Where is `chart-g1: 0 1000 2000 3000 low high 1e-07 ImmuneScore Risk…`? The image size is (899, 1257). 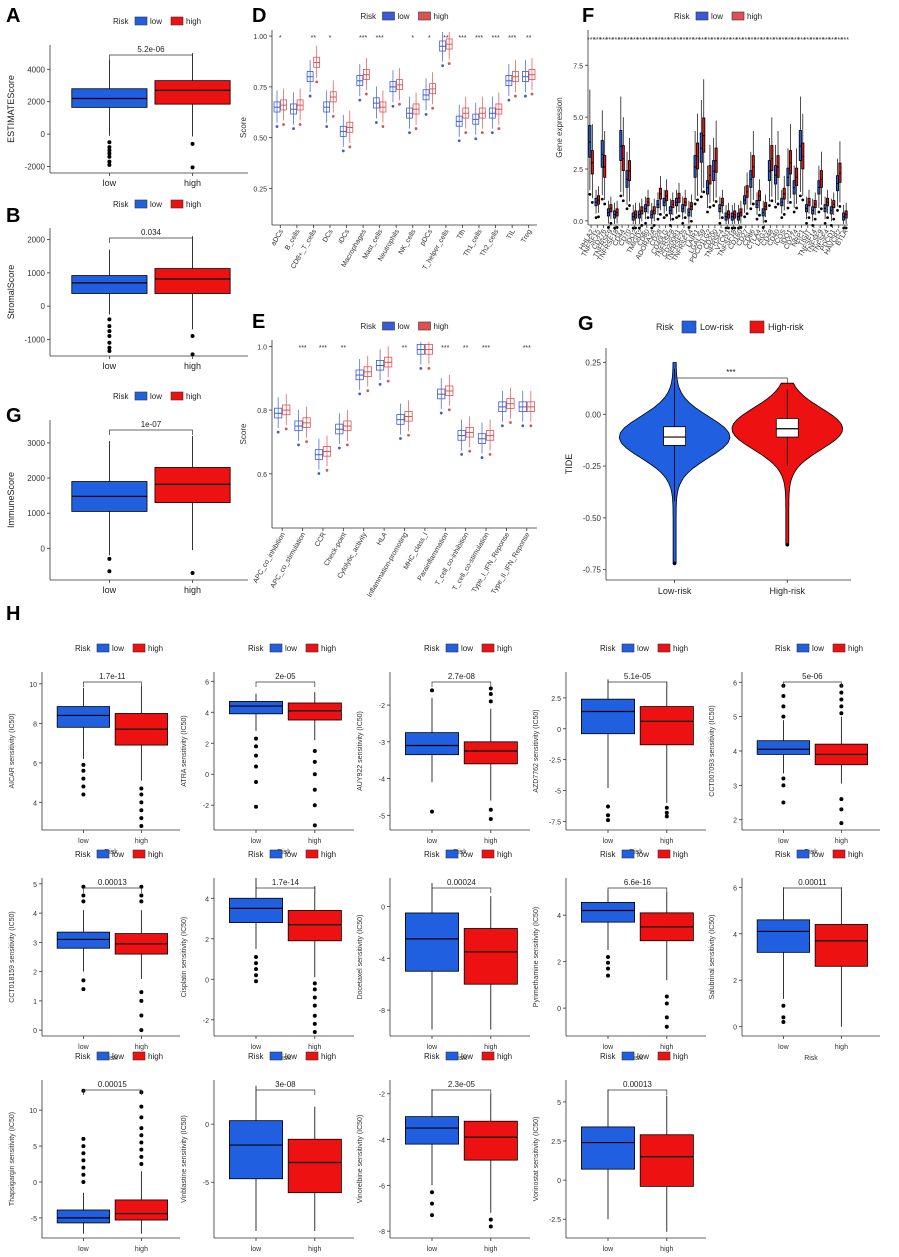 chart-g1: 0 1000 2000 3000 low high 1e-07 ImmuneScore Risk… is located at coordinates (127, 493).